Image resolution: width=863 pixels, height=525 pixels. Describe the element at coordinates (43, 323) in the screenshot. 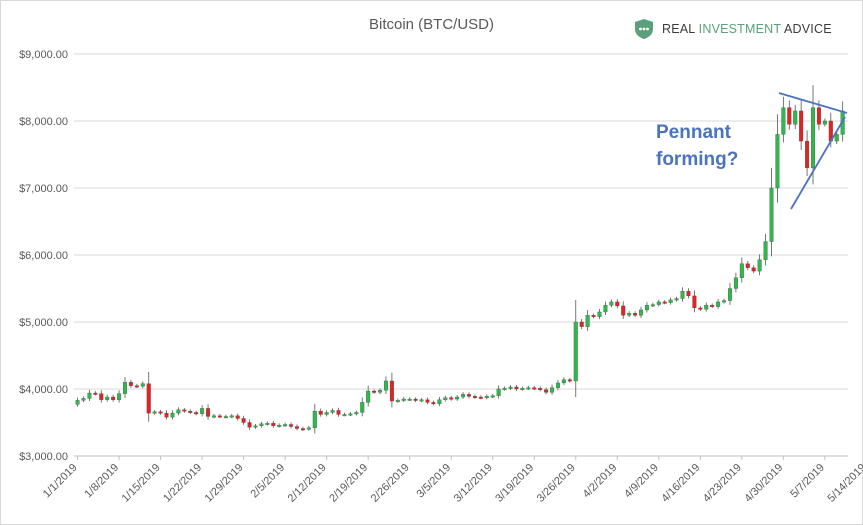

I see `y-tick-label: $5,000.00` at that location.